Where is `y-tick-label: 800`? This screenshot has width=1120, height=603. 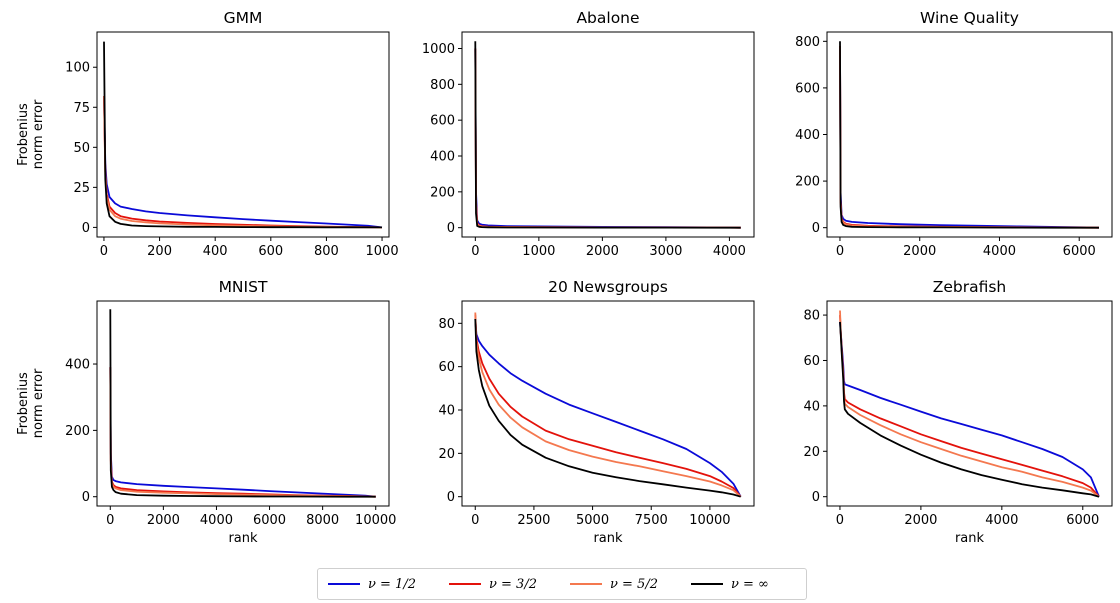 y-tick-label: 800 is located at coordinates (442, 85).